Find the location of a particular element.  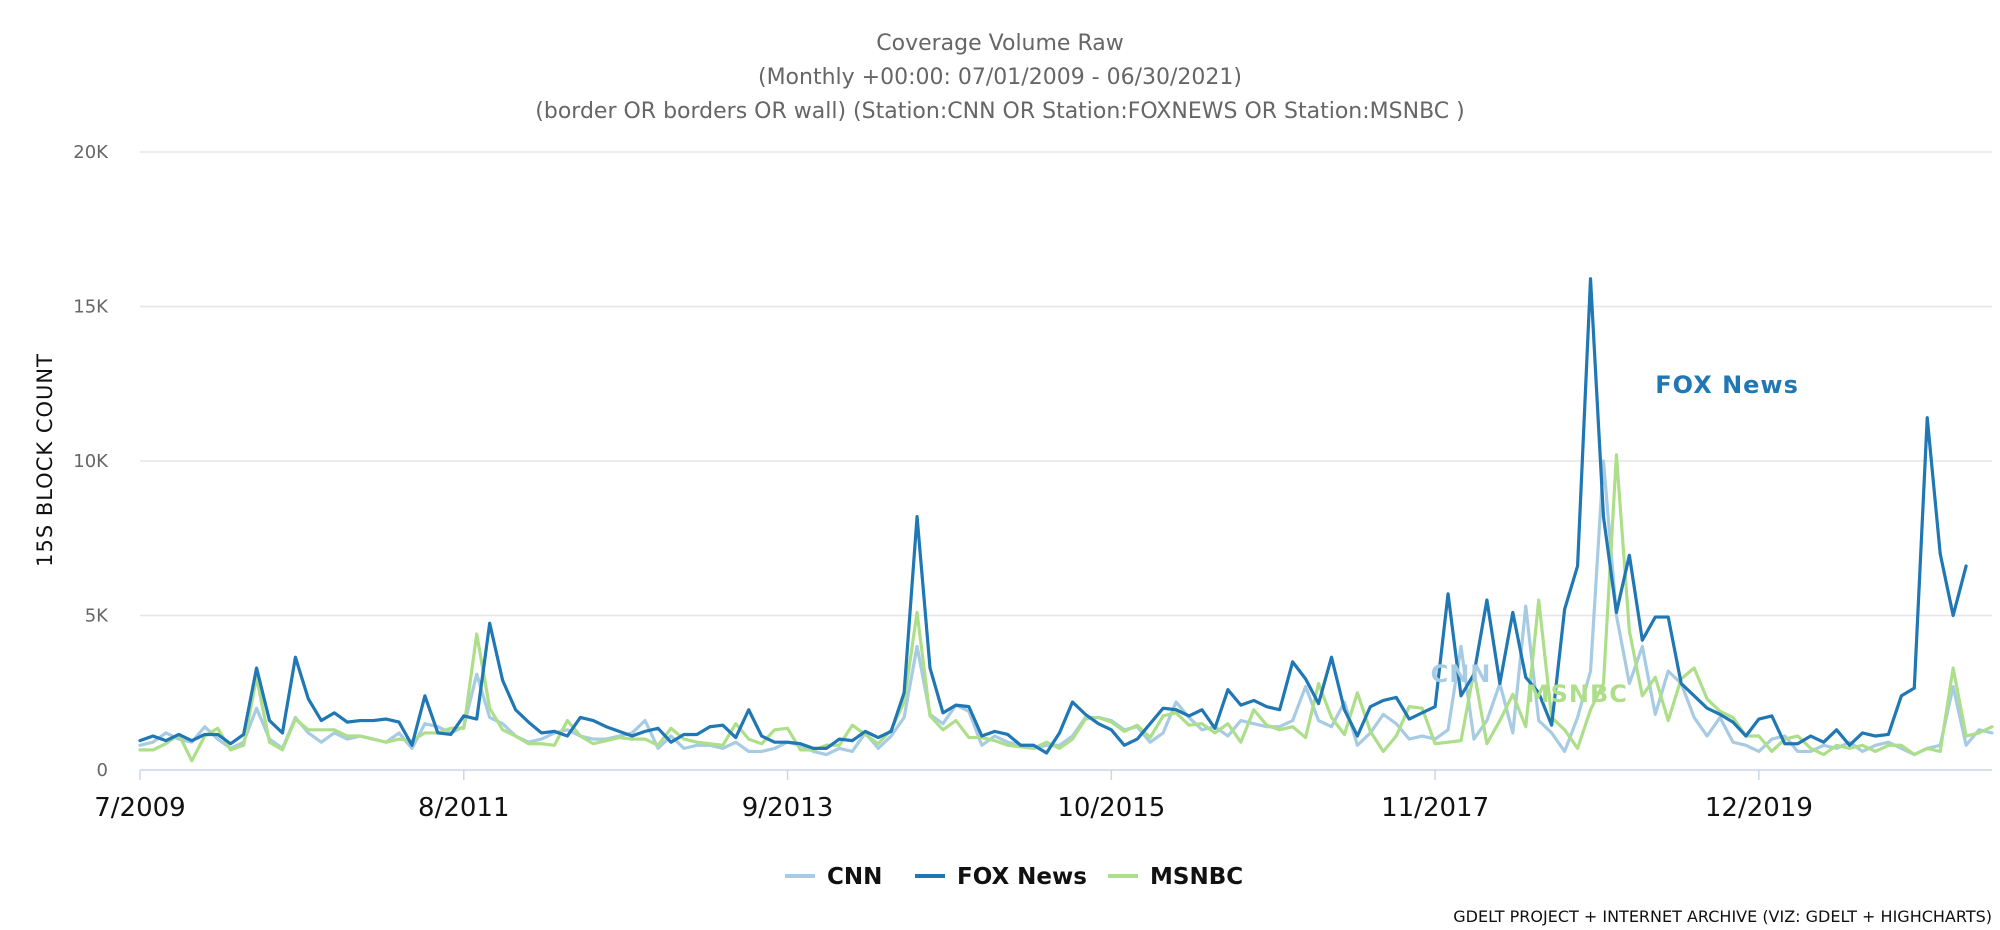

legend-label-cnn: CNN is located at coordinates (854, 877).